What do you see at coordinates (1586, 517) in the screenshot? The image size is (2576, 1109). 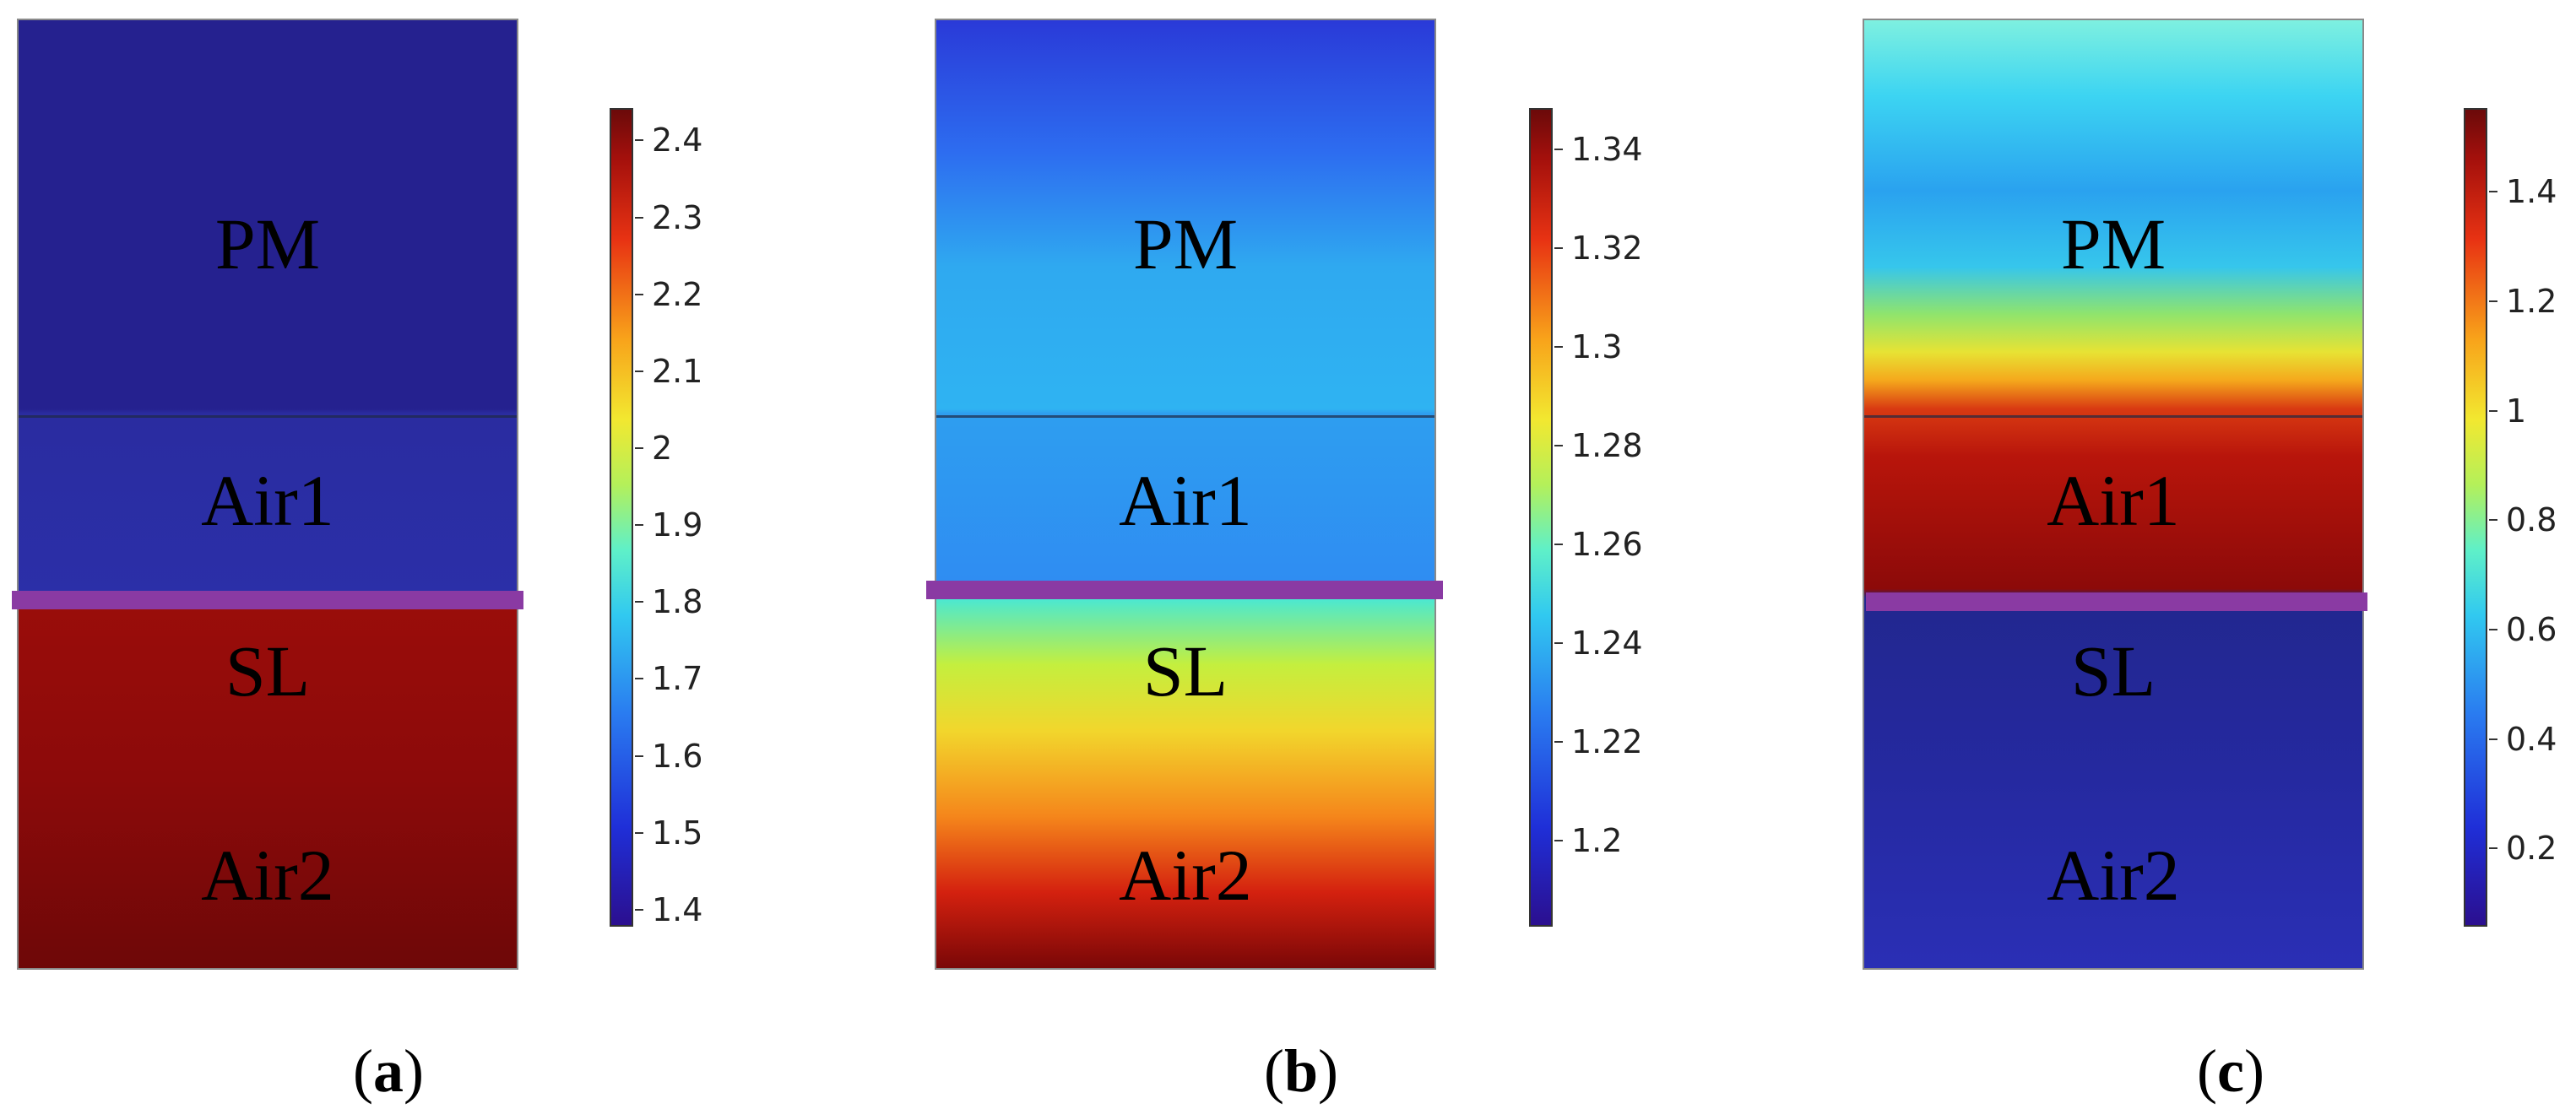 I see `colorbar-b: 1.2 1.22 1.24 1.26 1.28 1.3 1.32 1.34` at bounding box center [1586, 517].